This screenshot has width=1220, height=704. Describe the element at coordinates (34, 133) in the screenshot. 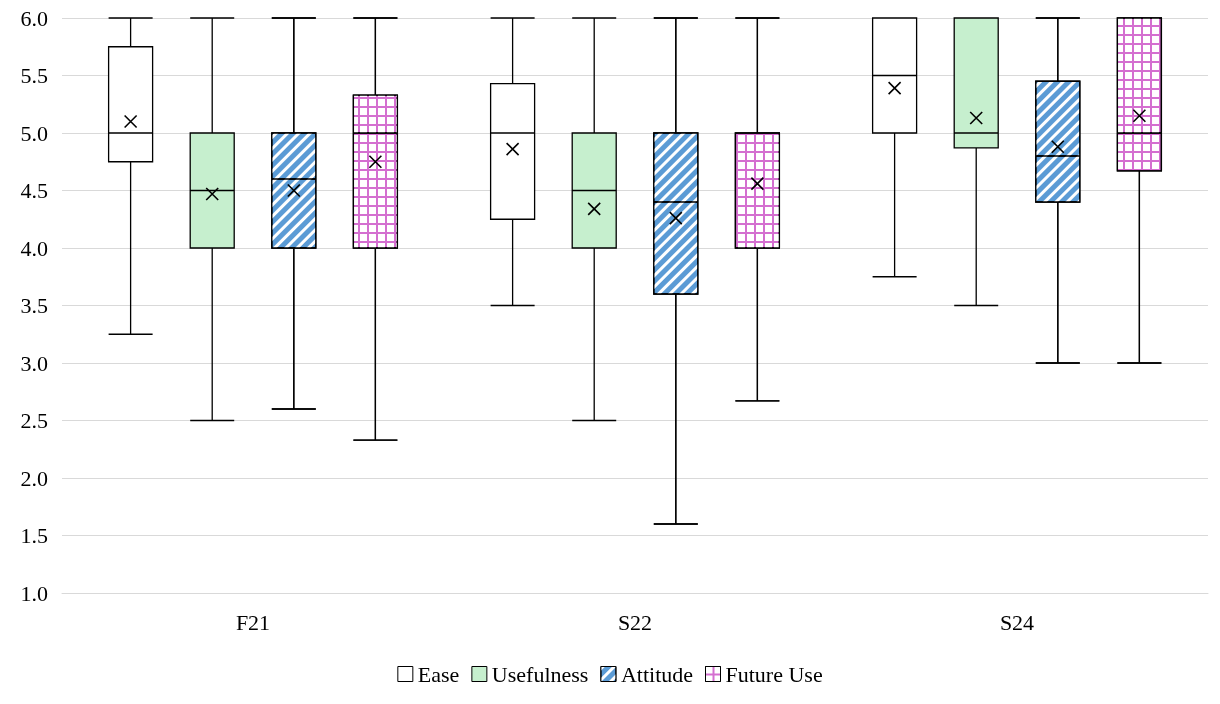

I see `y-tick-label: 5.0` at that location.